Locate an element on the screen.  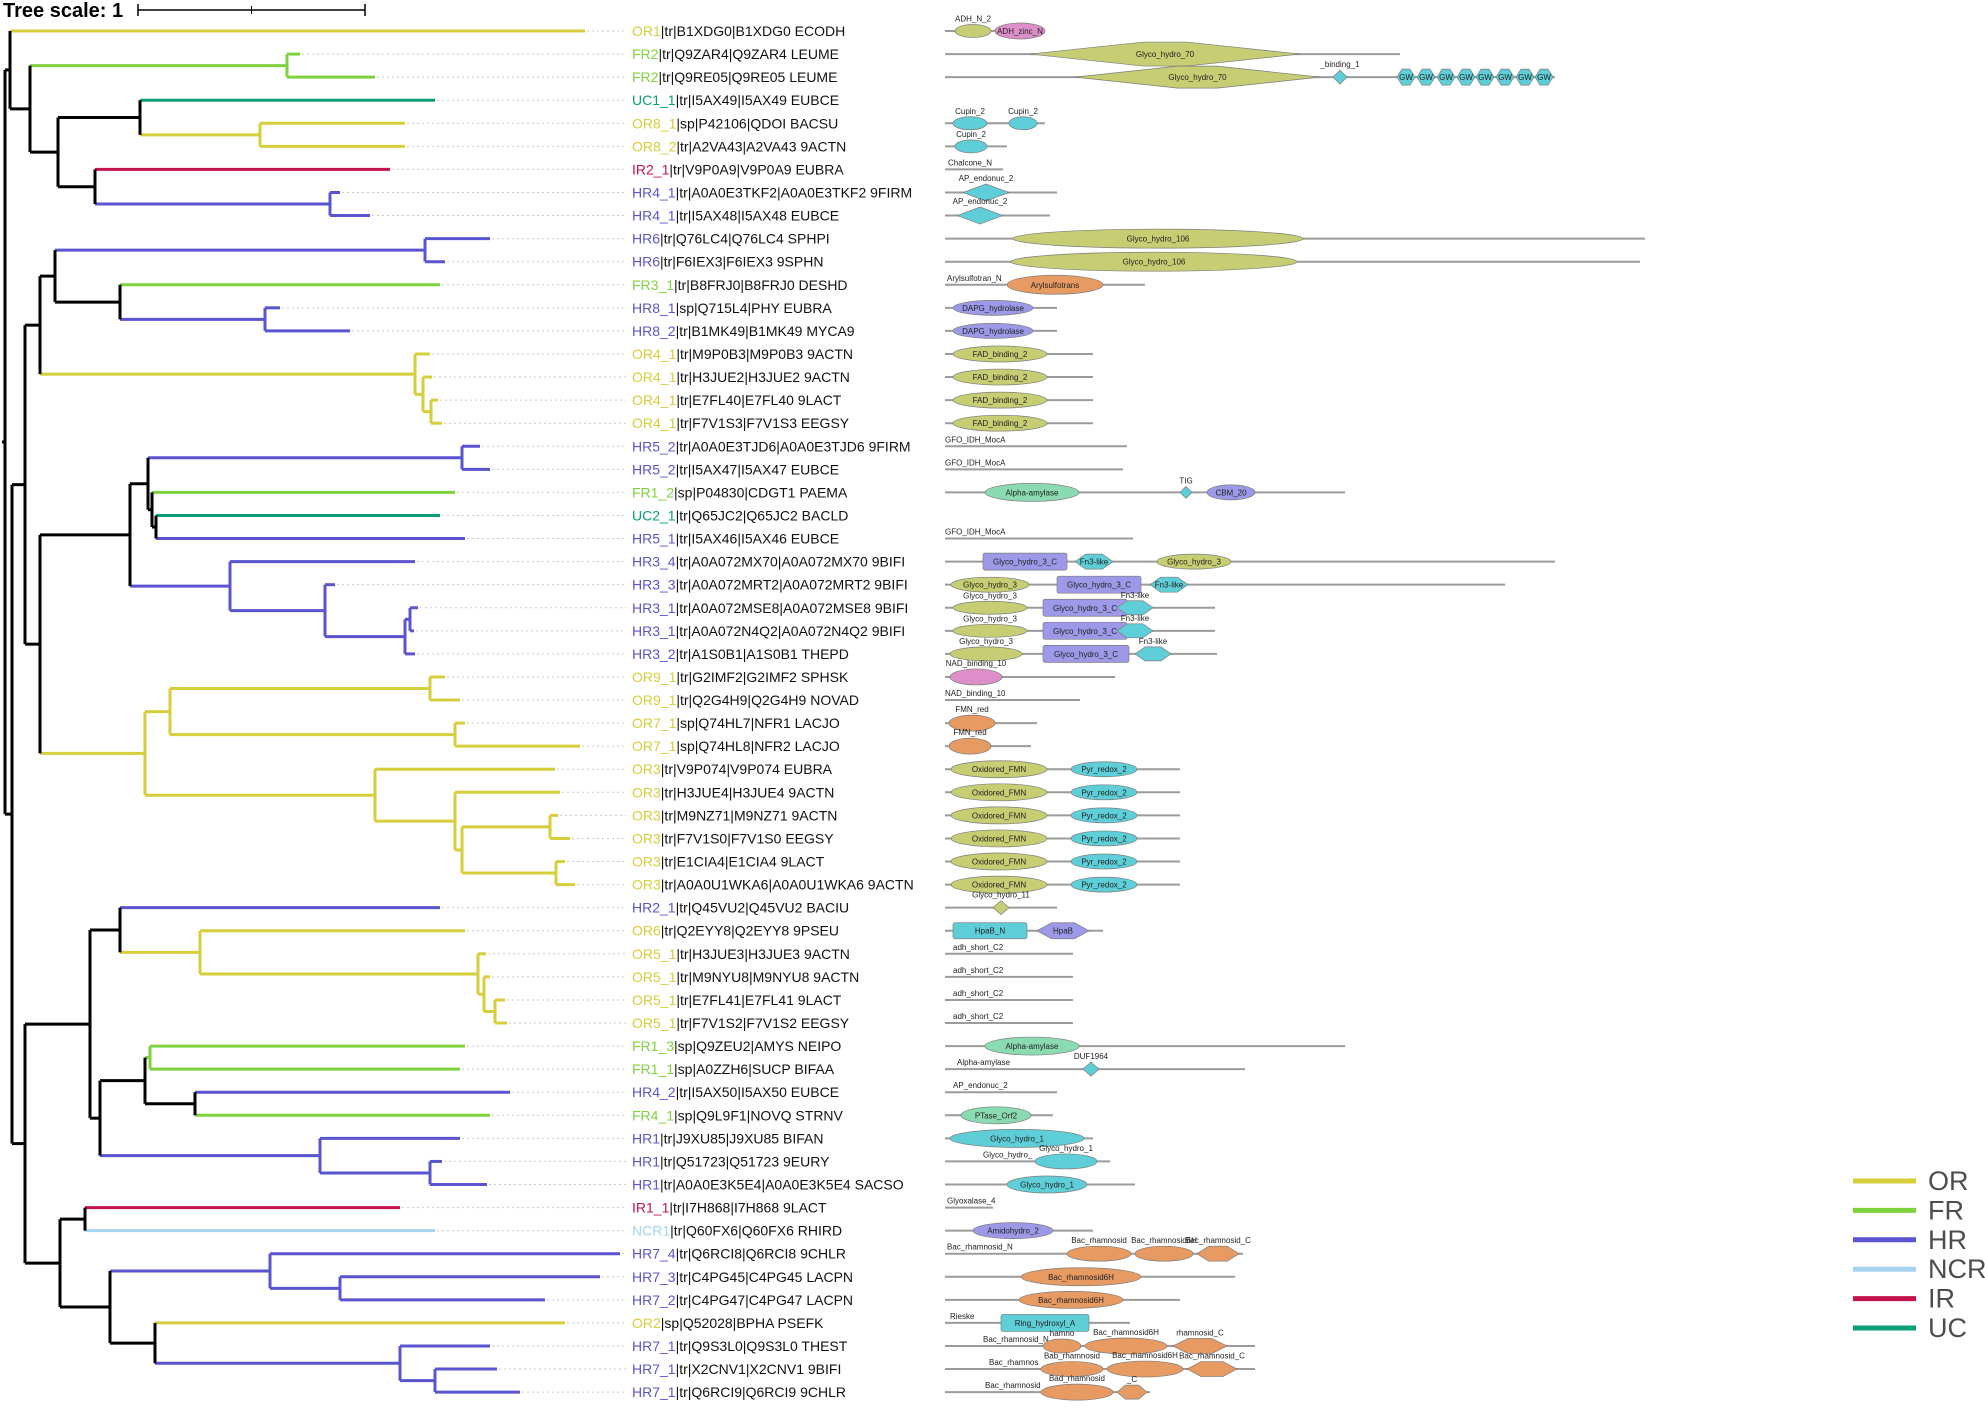
domain-label: Bac_rhamnos is located at coordinates (1013, 1362).